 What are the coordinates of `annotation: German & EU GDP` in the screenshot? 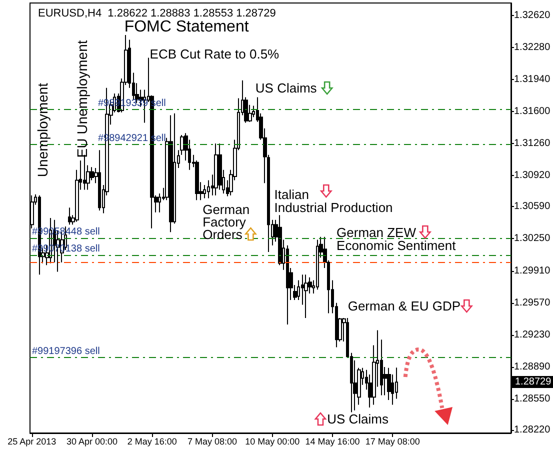 It's located at (404, 306).